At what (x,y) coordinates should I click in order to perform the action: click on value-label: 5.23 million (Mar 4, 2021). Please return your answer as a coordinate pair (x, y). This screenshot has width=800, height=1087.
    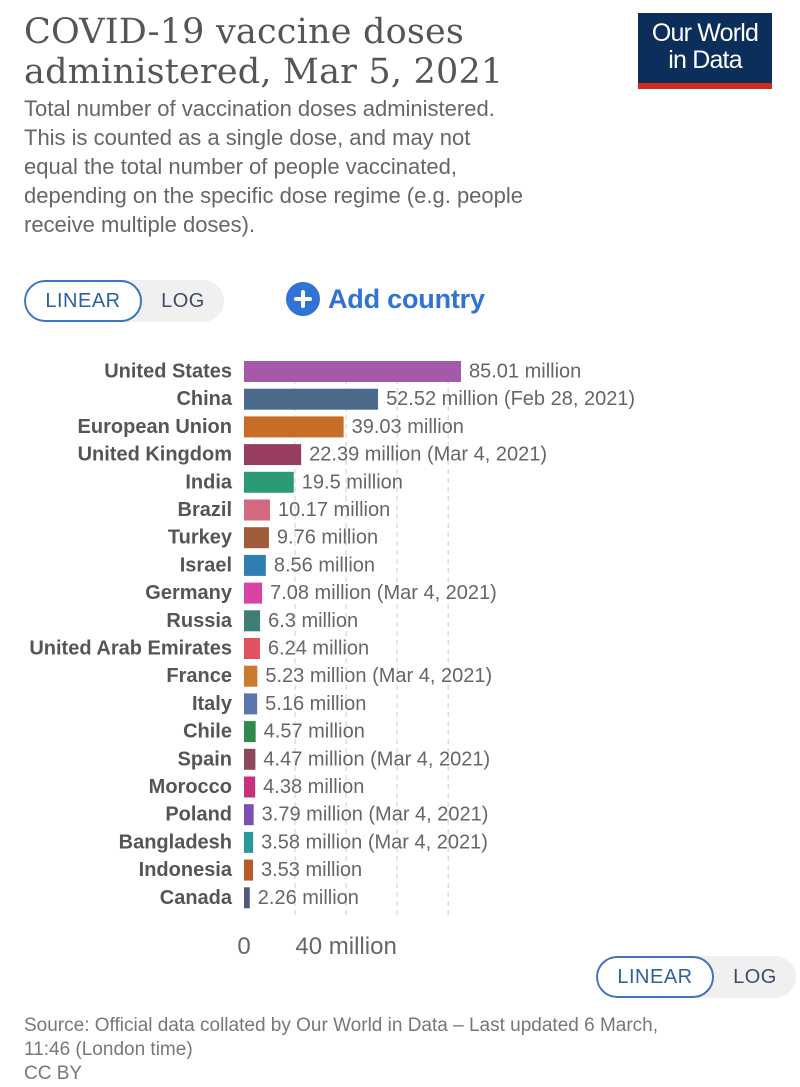
    Looking at the image, I should click on (378, 676).